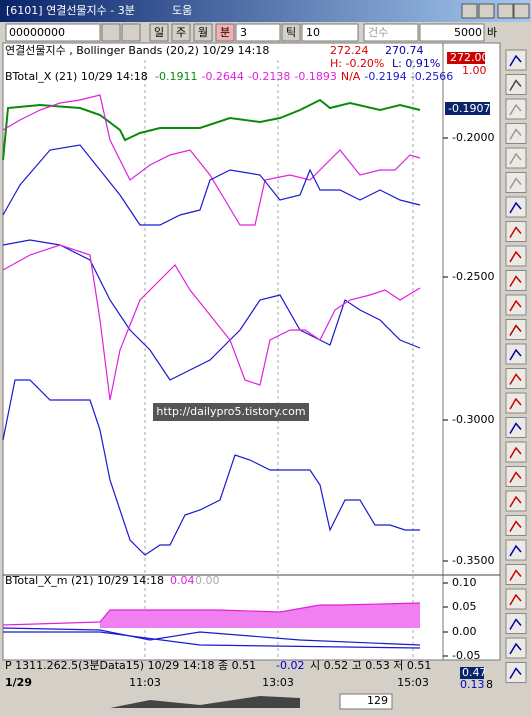  Describe the element at coordinates (211, 129) in the screenshot. I see `green-line` at that location.